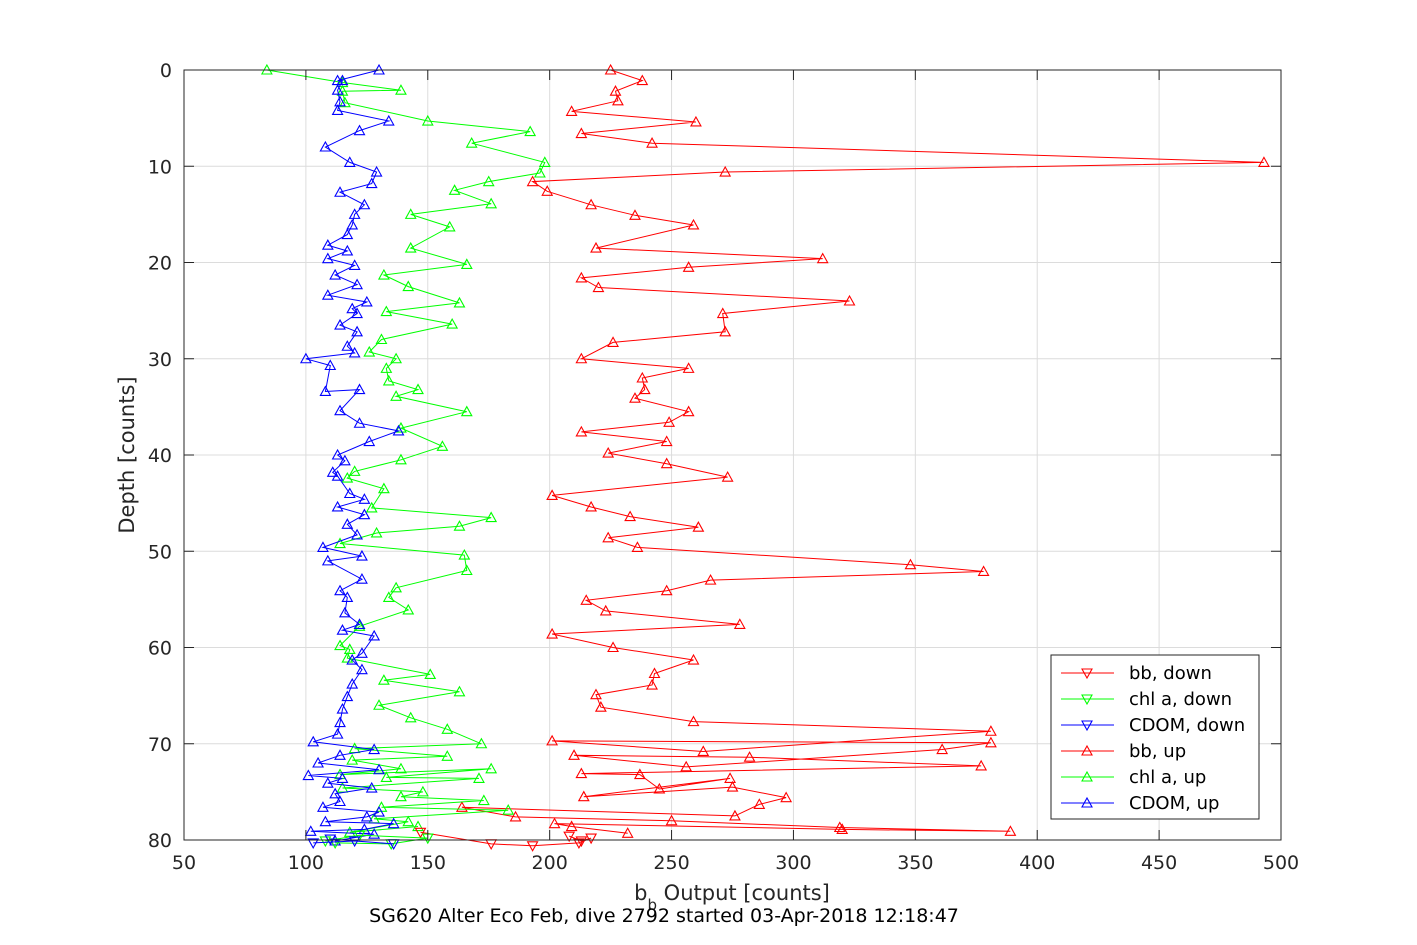  I want to click on y-tick-label: 50, so click(160, 552).